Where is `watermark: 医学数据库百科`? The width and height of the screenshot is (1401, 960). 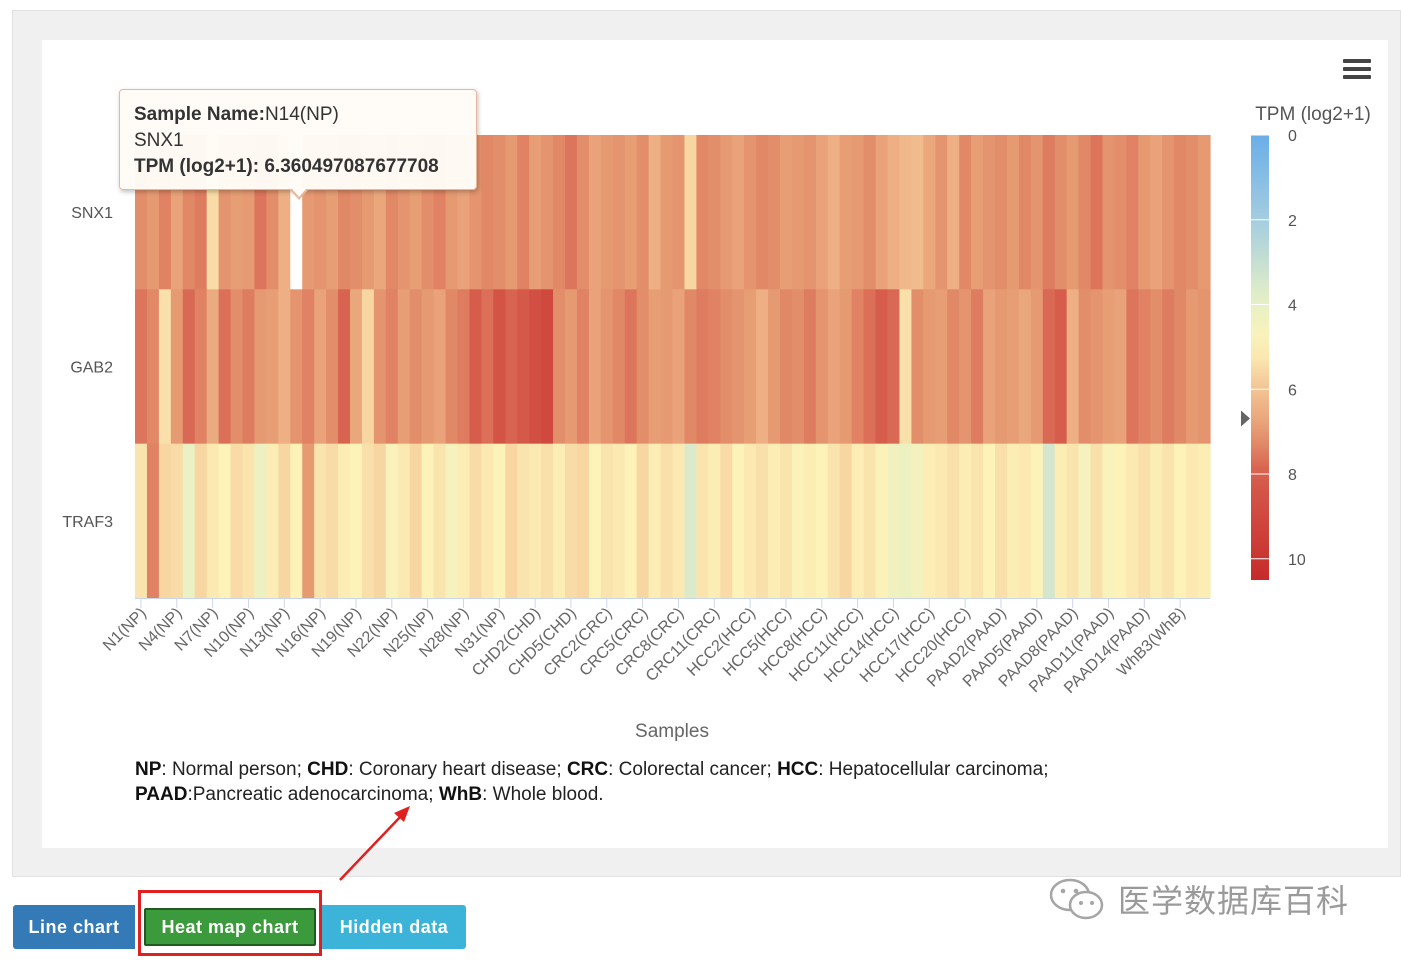
watermark: 医学数据库百科 is located at coordinates (1198, 899).